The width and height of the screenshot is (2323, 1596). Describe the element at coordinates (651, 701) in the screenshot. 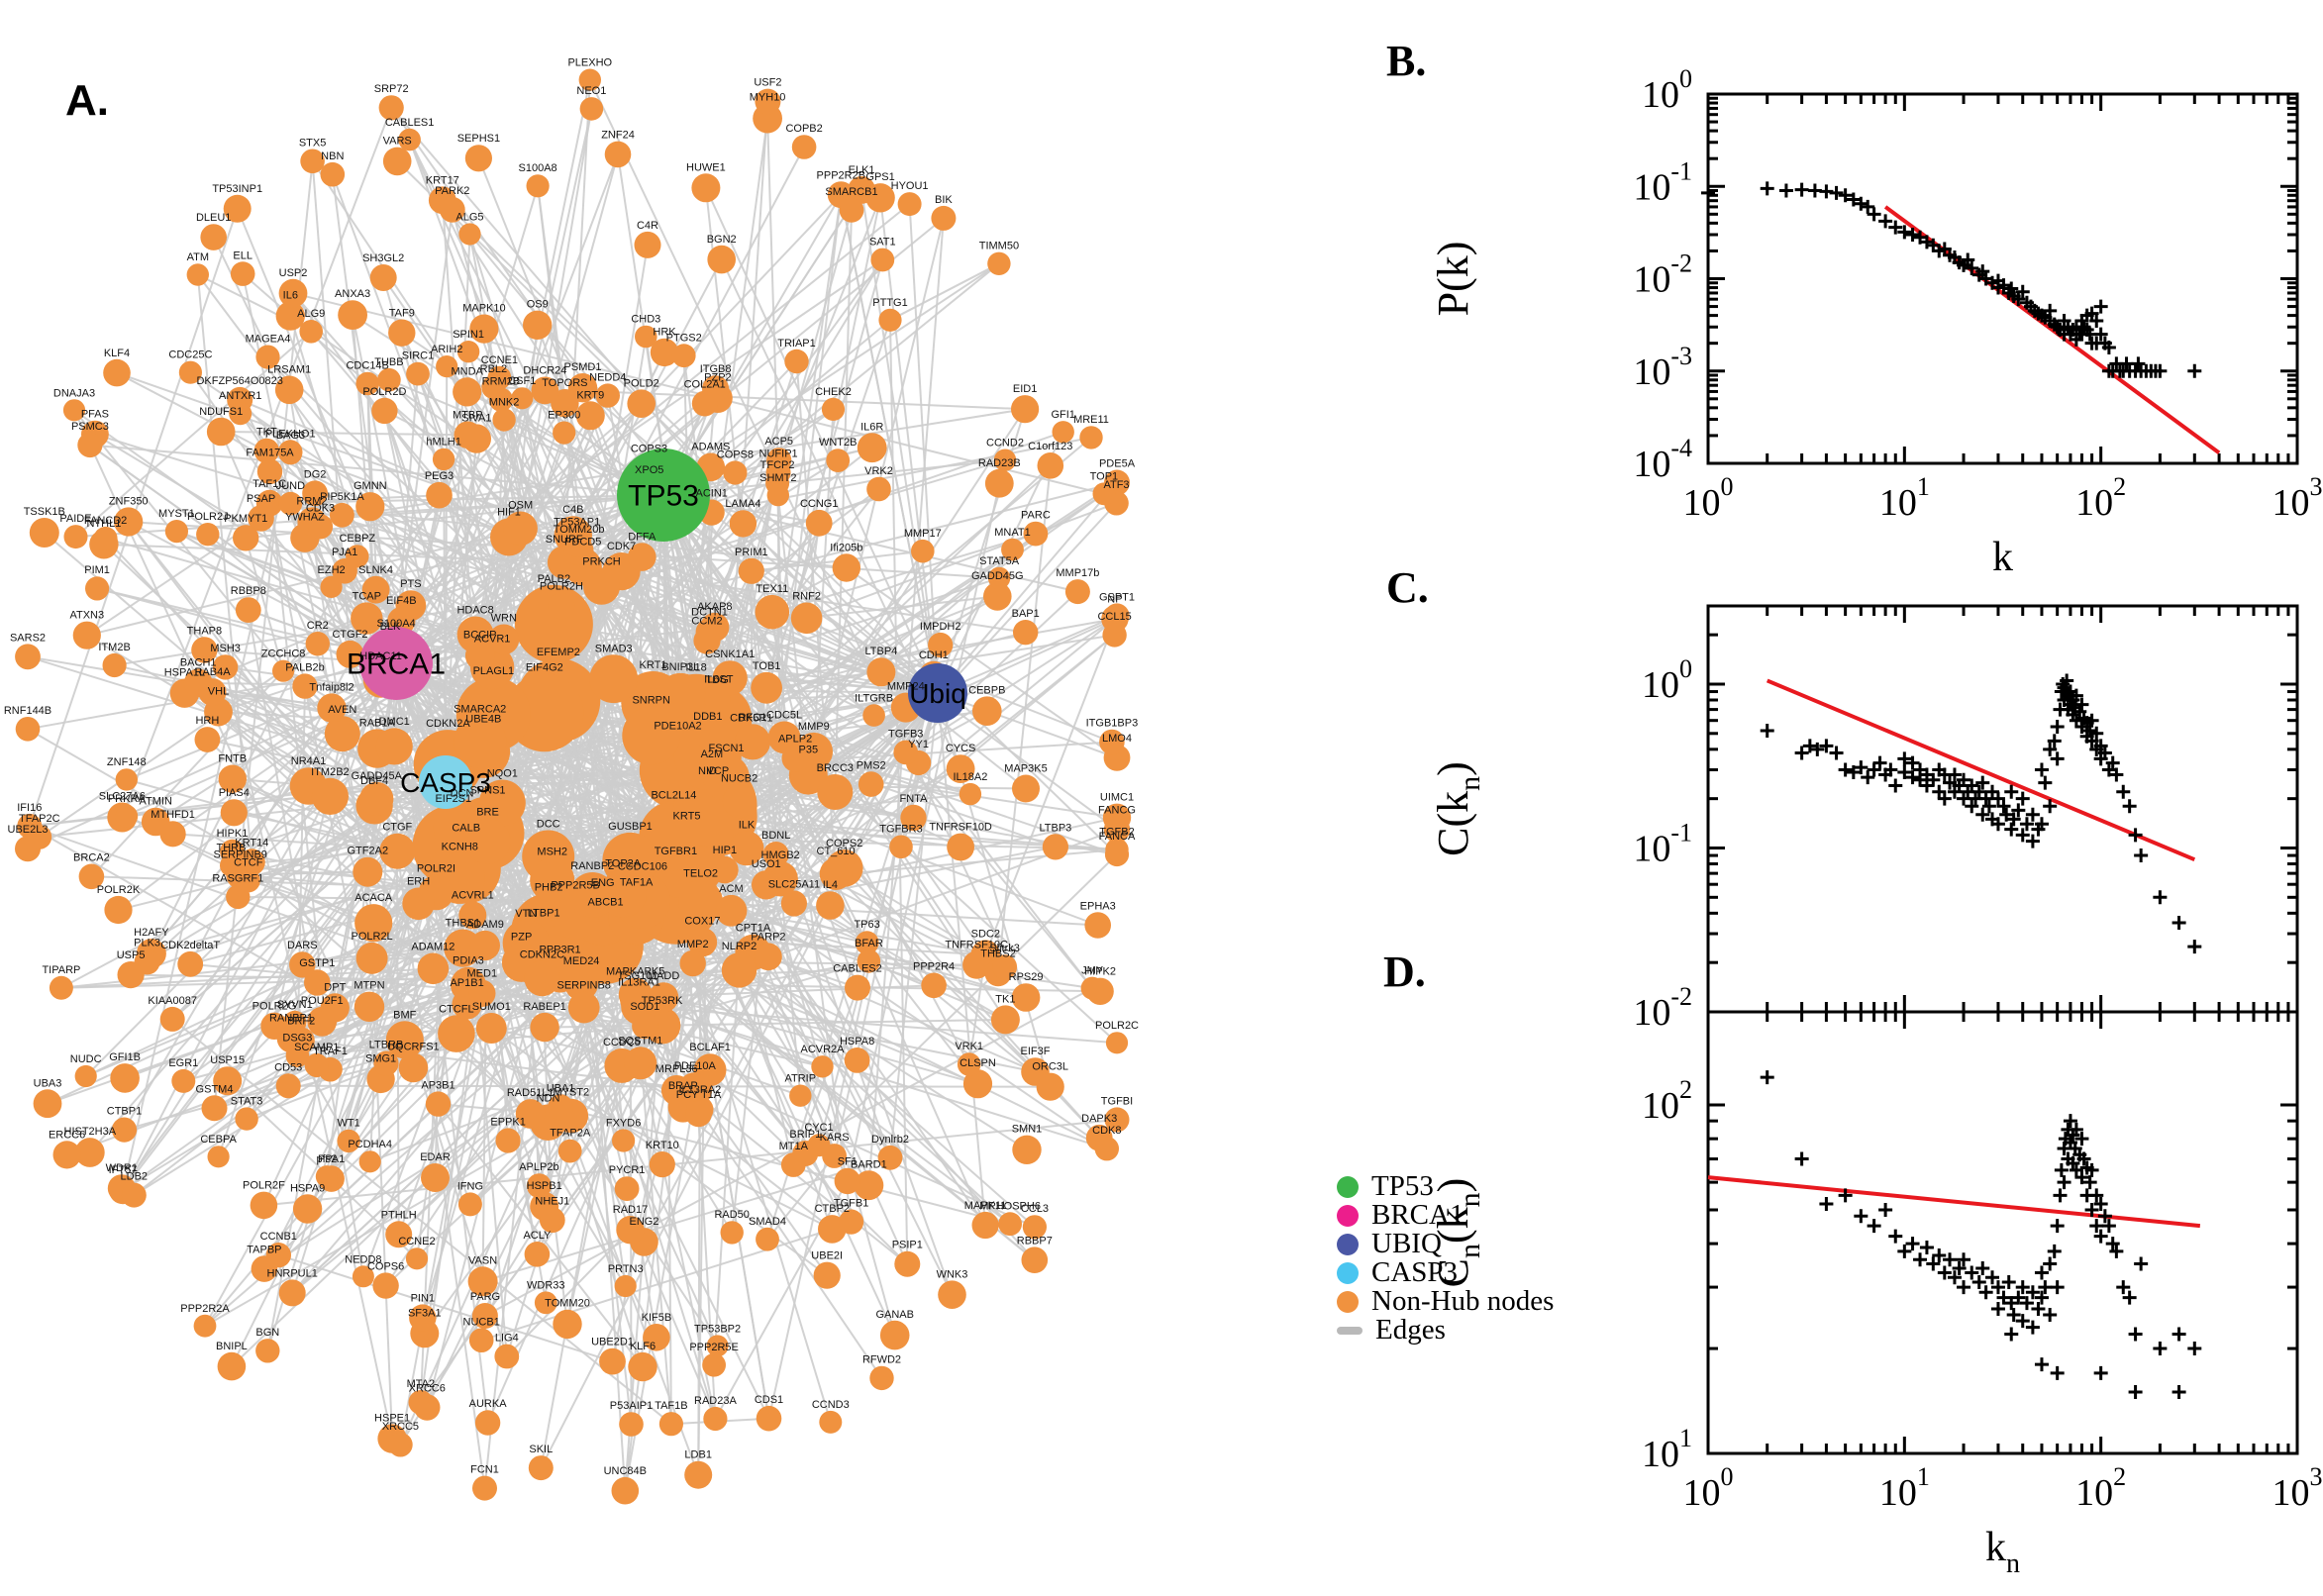

I see `gene-label: SNRPN` at that location.